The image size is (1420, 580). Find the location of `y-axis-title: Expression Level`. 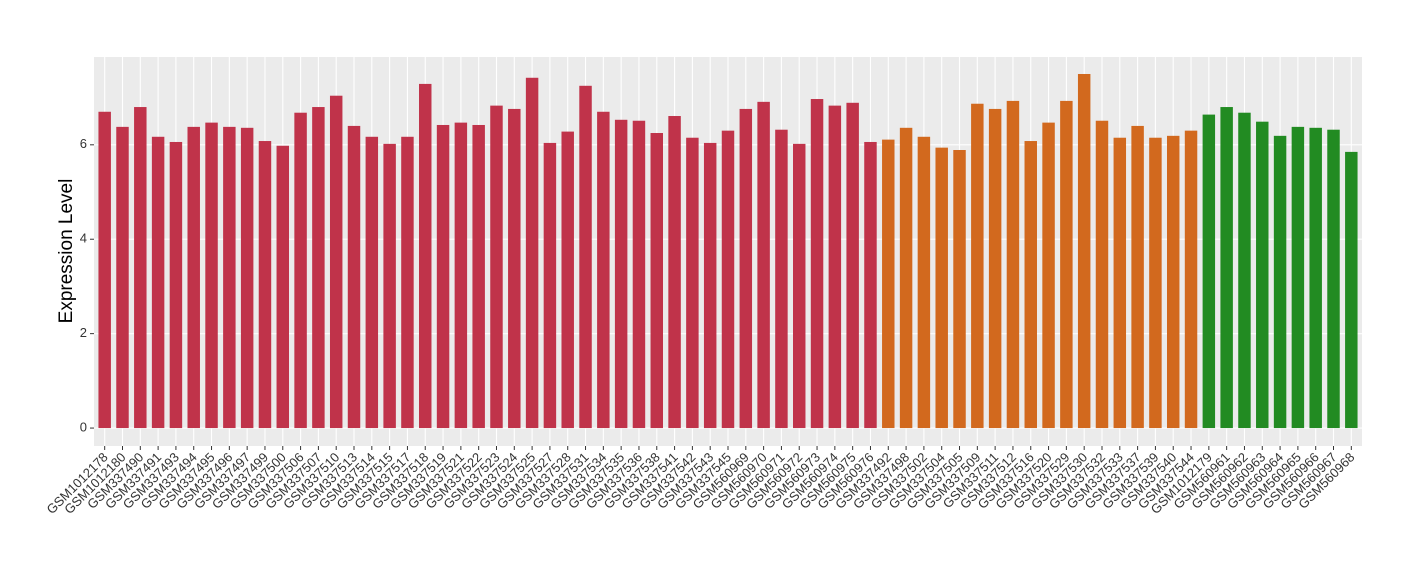

y-axis-title: Expression Level is located at coordinates (66, 251).